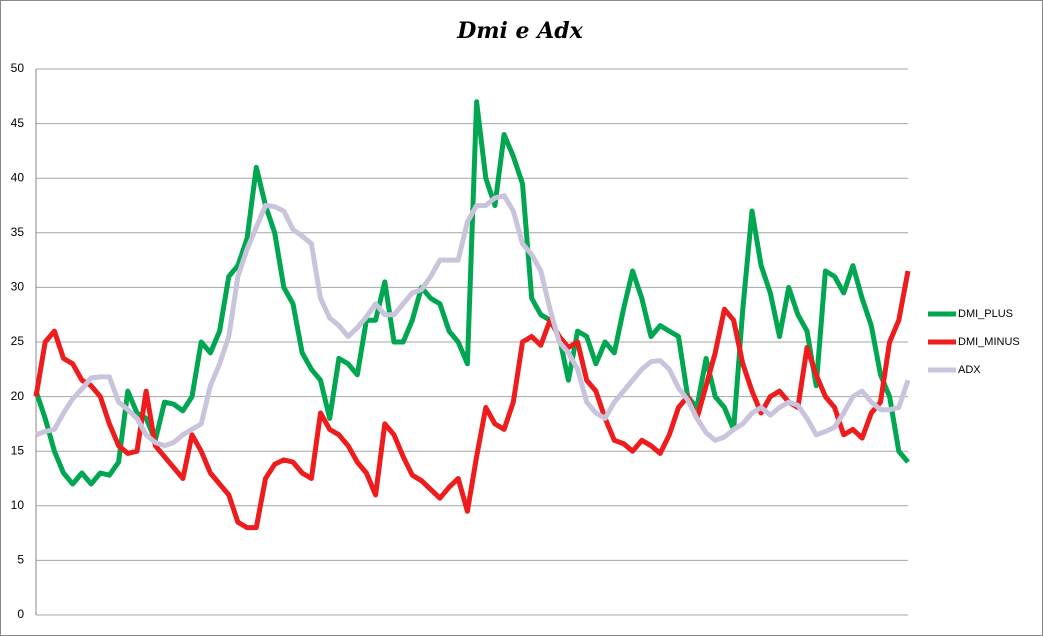 The image size is (1043, 636). What do you see at coordinates (985, 314) in the screenshot?
I see `legend-label: DMI_PLUS` at bounding box center [985, 314].